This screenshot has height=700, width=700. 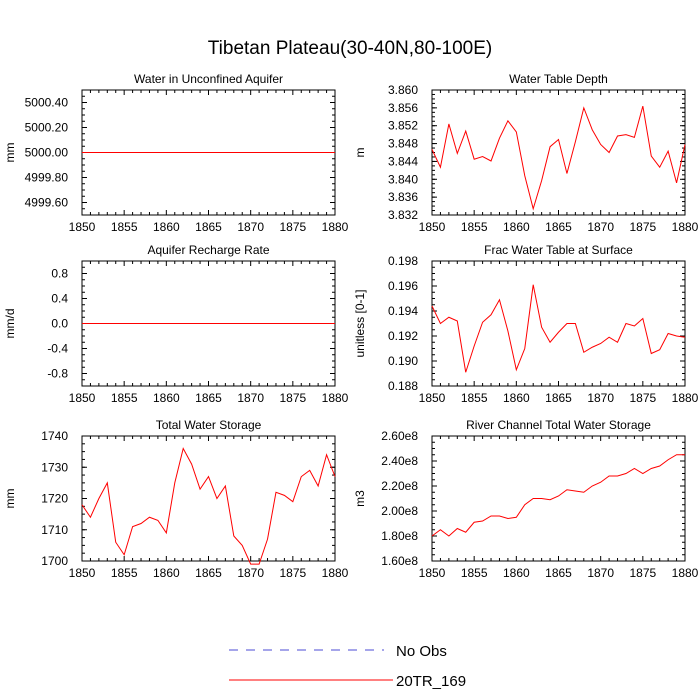 I want to click on y-tick-label: 0.194, so click(x=403, y=311).